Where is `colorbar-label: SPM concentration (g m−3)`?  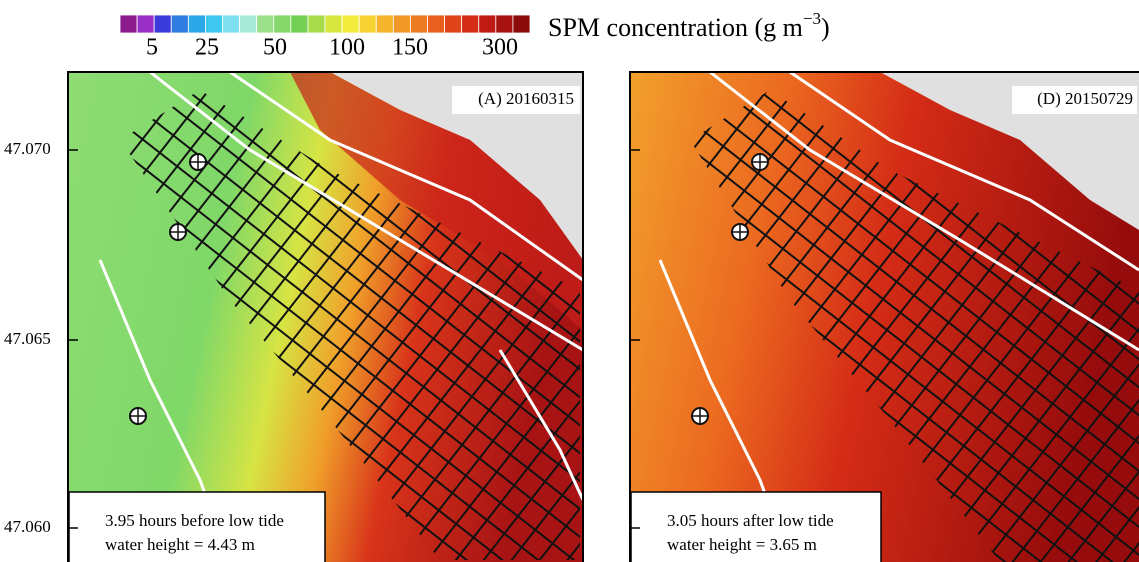
colorbar-label: SPM concentration (g m−3) is located at coordinates (689, 25).